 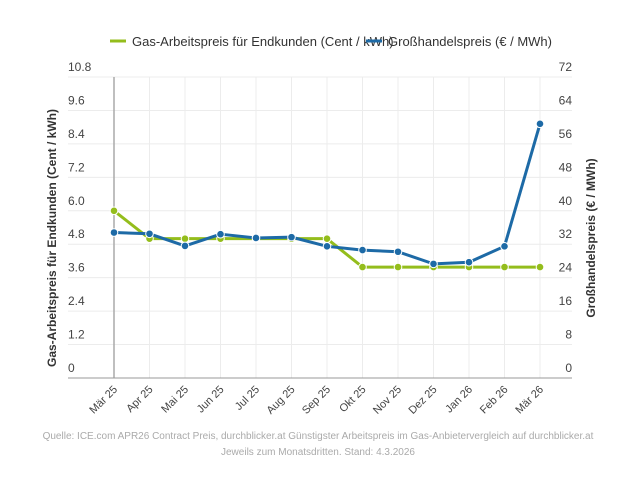 I want to click on y-tick-label-left: 7.2, so click(x=76, y=167).